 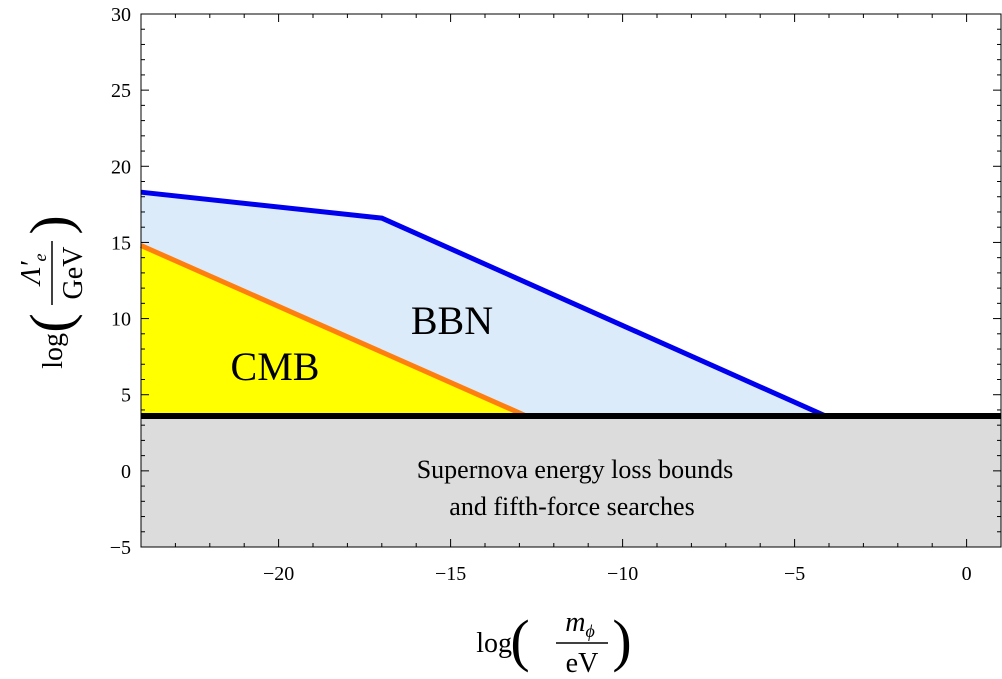 What do you see at coordinates (967, 574) in the screenshot?
I see `x-tick-label: 0` at bounding box center [967, 574].